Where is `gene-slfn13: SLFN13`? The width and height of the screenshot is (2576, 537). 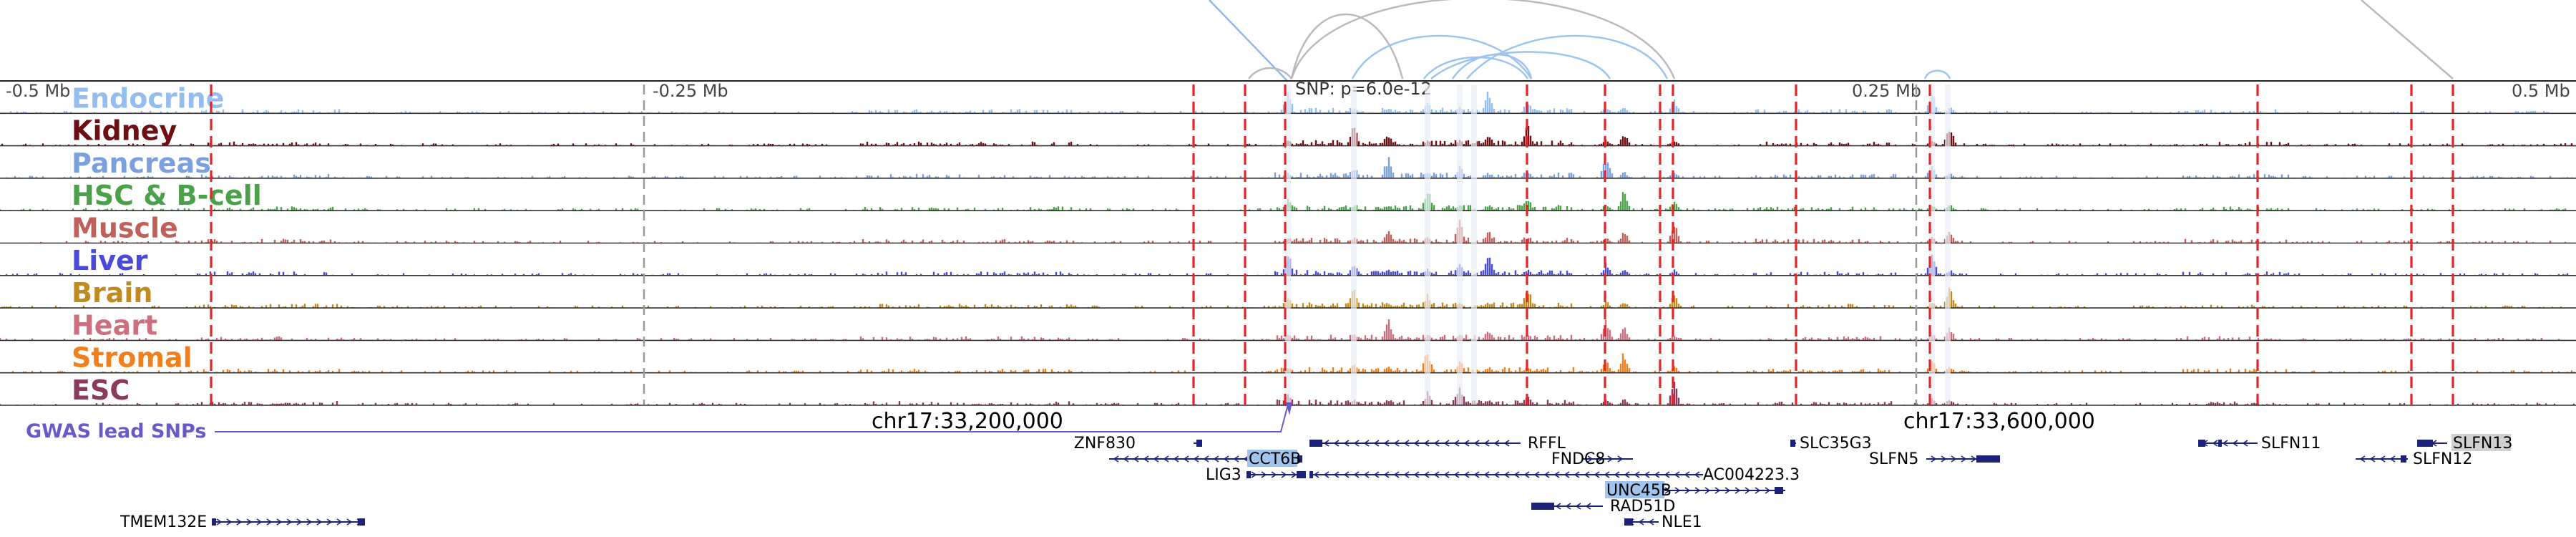
gene-slfn13: SLFN13 is located at coordinates (2464, 443).